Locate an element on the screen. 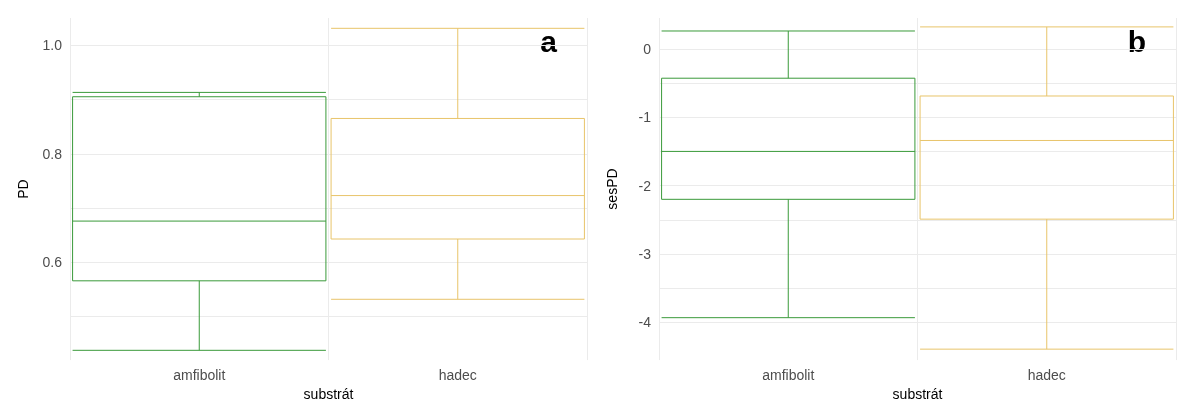 This screenshot has width=1195, height=414. y-tick-label: -3 is located at coordinates (645, 254).